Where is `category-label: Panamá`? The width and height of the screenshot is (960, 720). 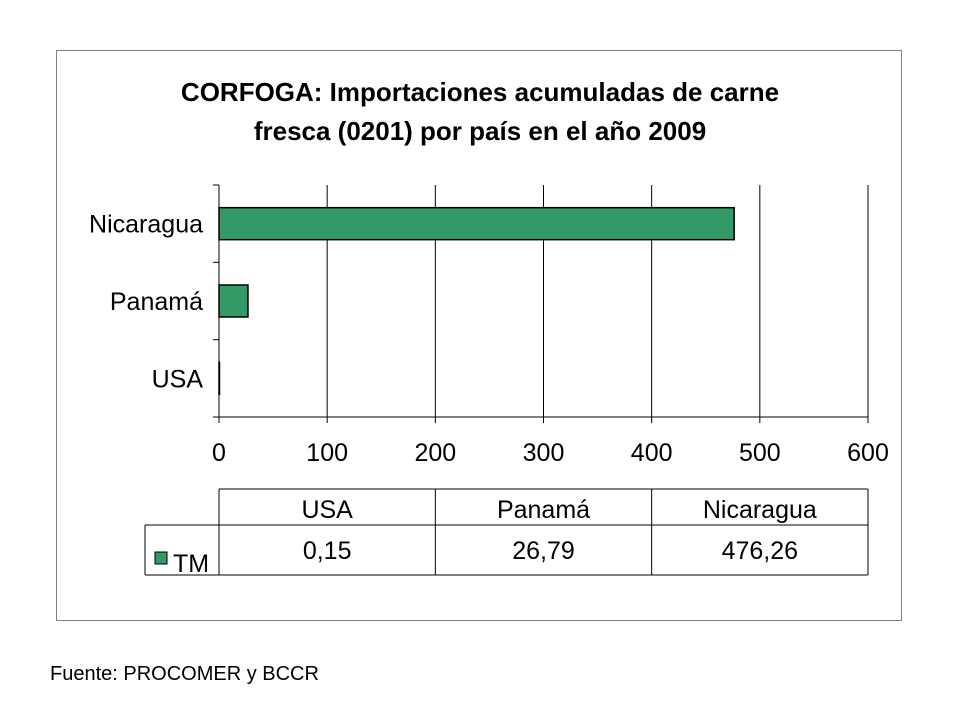
category-label: Panamá is located at coordinates (156, 302).